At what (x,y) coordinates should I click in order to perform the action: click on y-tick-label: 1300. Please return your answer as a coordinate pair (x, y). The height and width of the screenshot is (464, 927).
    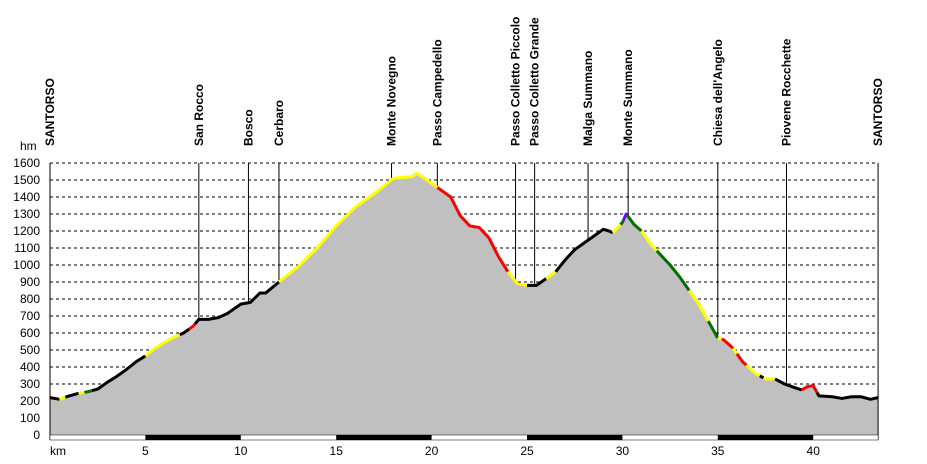
    Looking at the image, I should click on (26, 214).